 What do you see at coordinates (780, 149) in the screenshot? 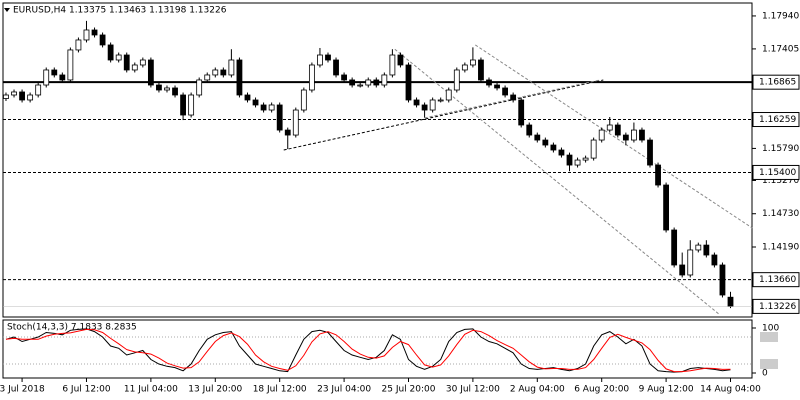
I see `y-tick-label: 1.15790` at bounding box center [780, 149].